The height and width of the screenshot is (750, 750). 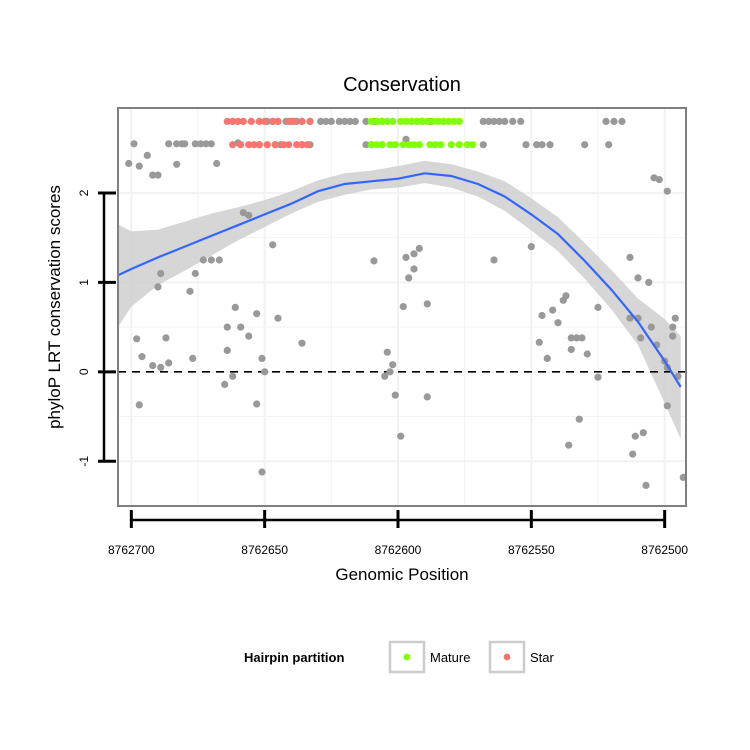 I want to click on legend-title: Hairpin partition, so click(x=294, y=657).